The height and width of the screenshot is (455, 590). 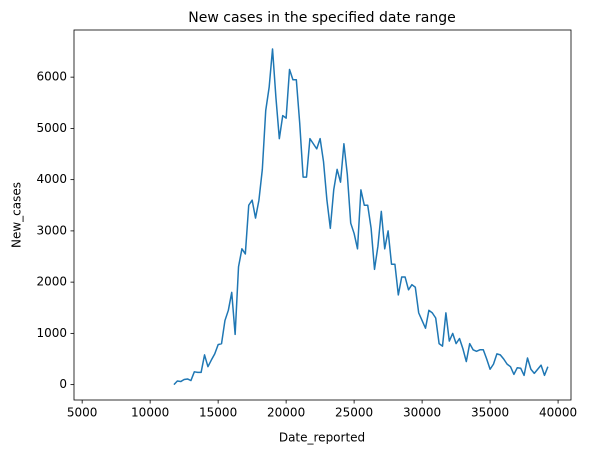 I want to click on y-tick-label: 4000, so click(x=51, y=179).